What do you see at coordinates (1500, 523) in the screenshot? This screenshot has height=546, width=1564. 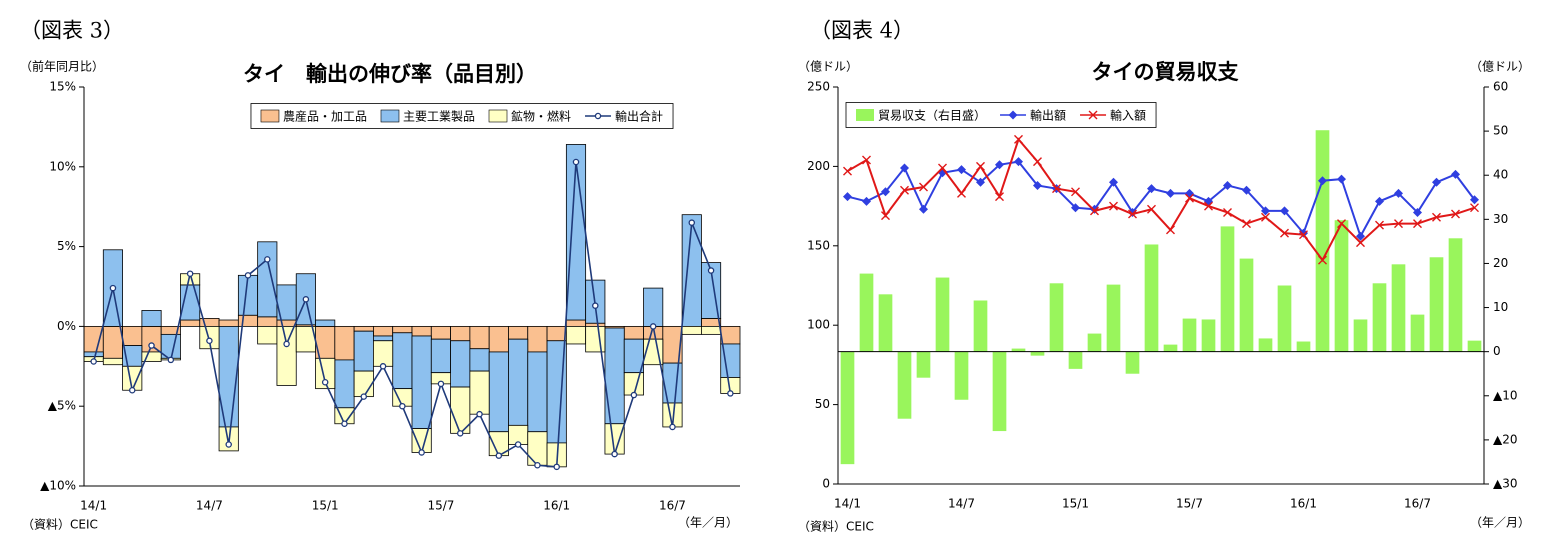 I see `x-axis-label: （年／月）` at bounding box center [1500, 523].